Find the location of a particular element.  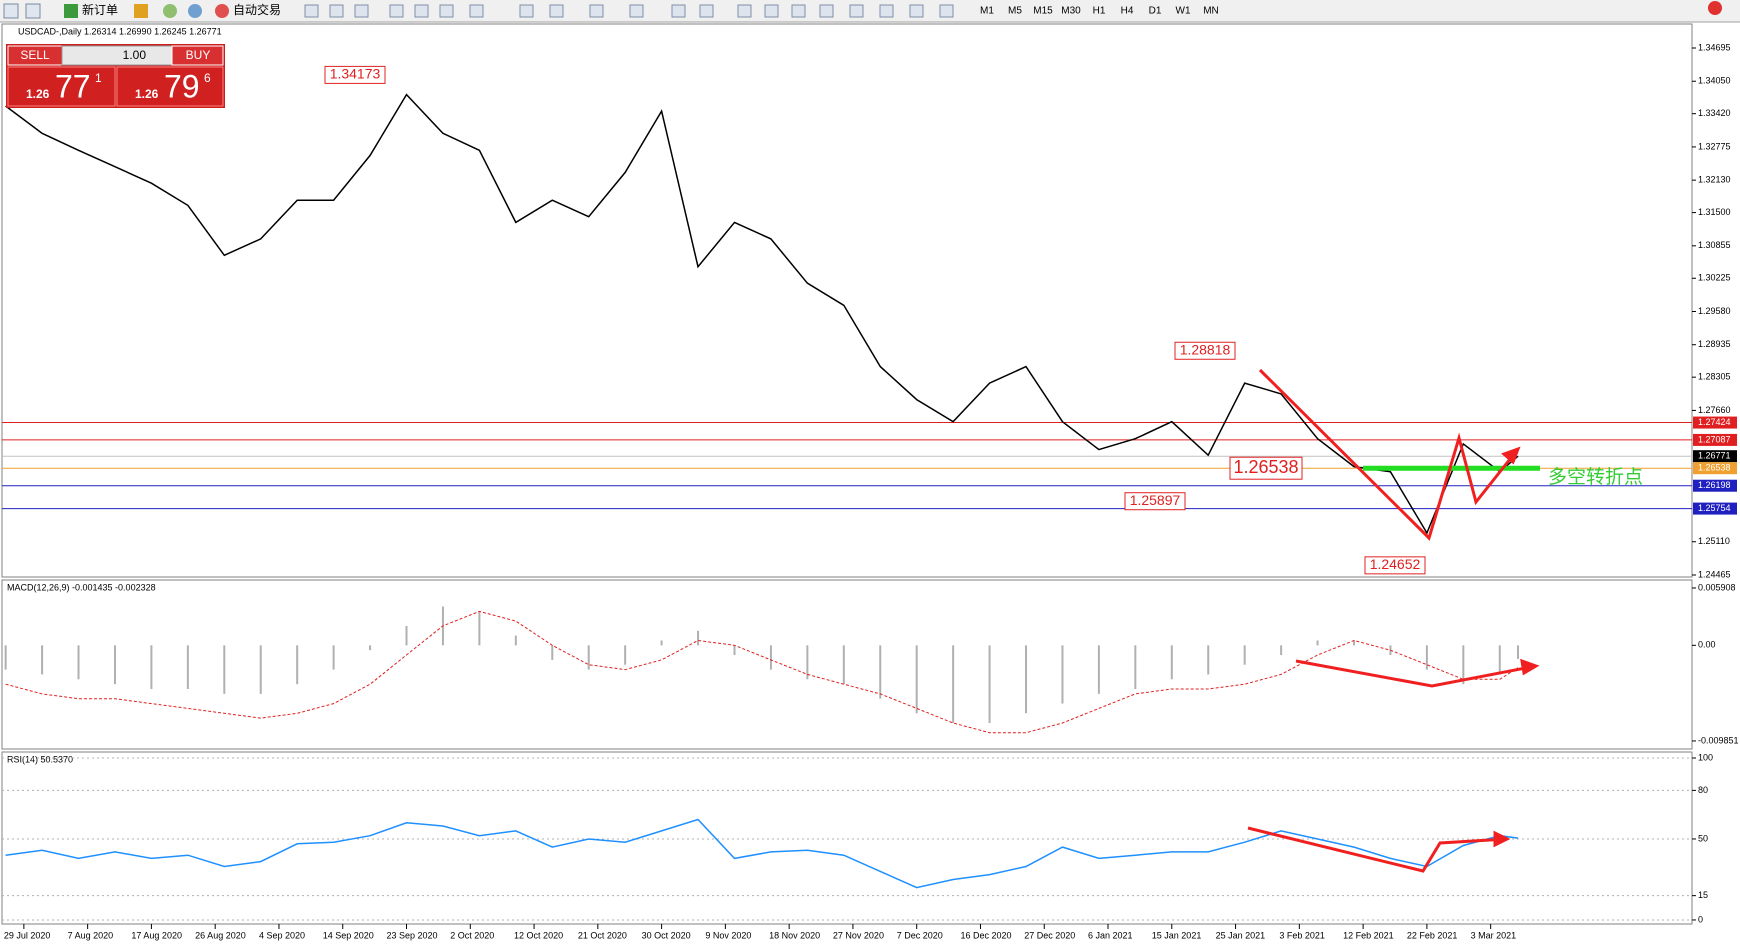

y-tick-label: 1.25110 is located at coordinates (1714, 541).